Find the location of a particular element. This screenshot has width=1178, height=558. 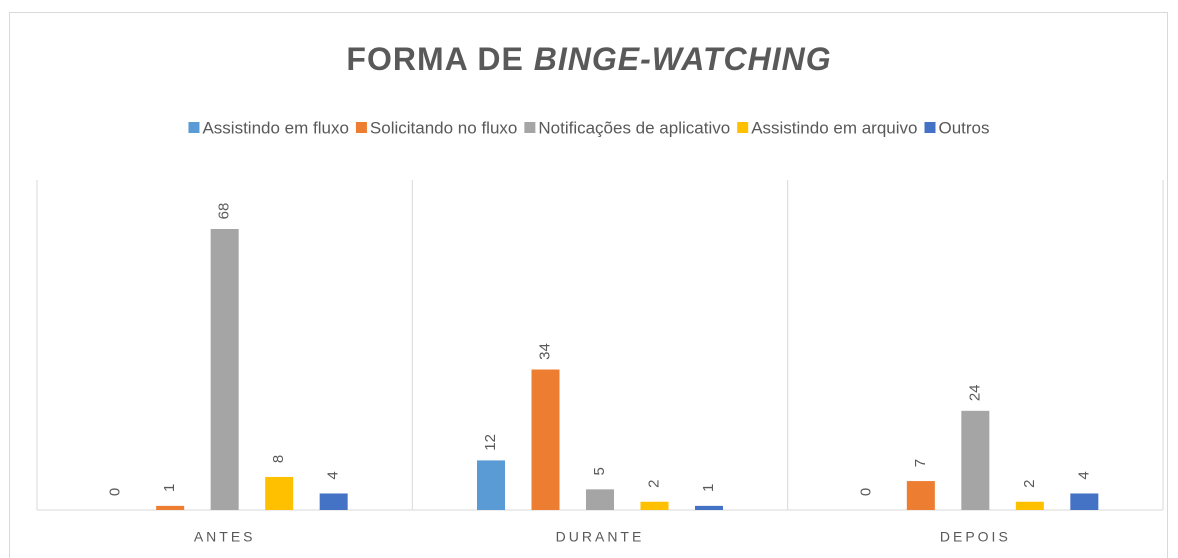

chart-title: FORMA DE BINGE-WATCHING is located at coordinates (588, 59).